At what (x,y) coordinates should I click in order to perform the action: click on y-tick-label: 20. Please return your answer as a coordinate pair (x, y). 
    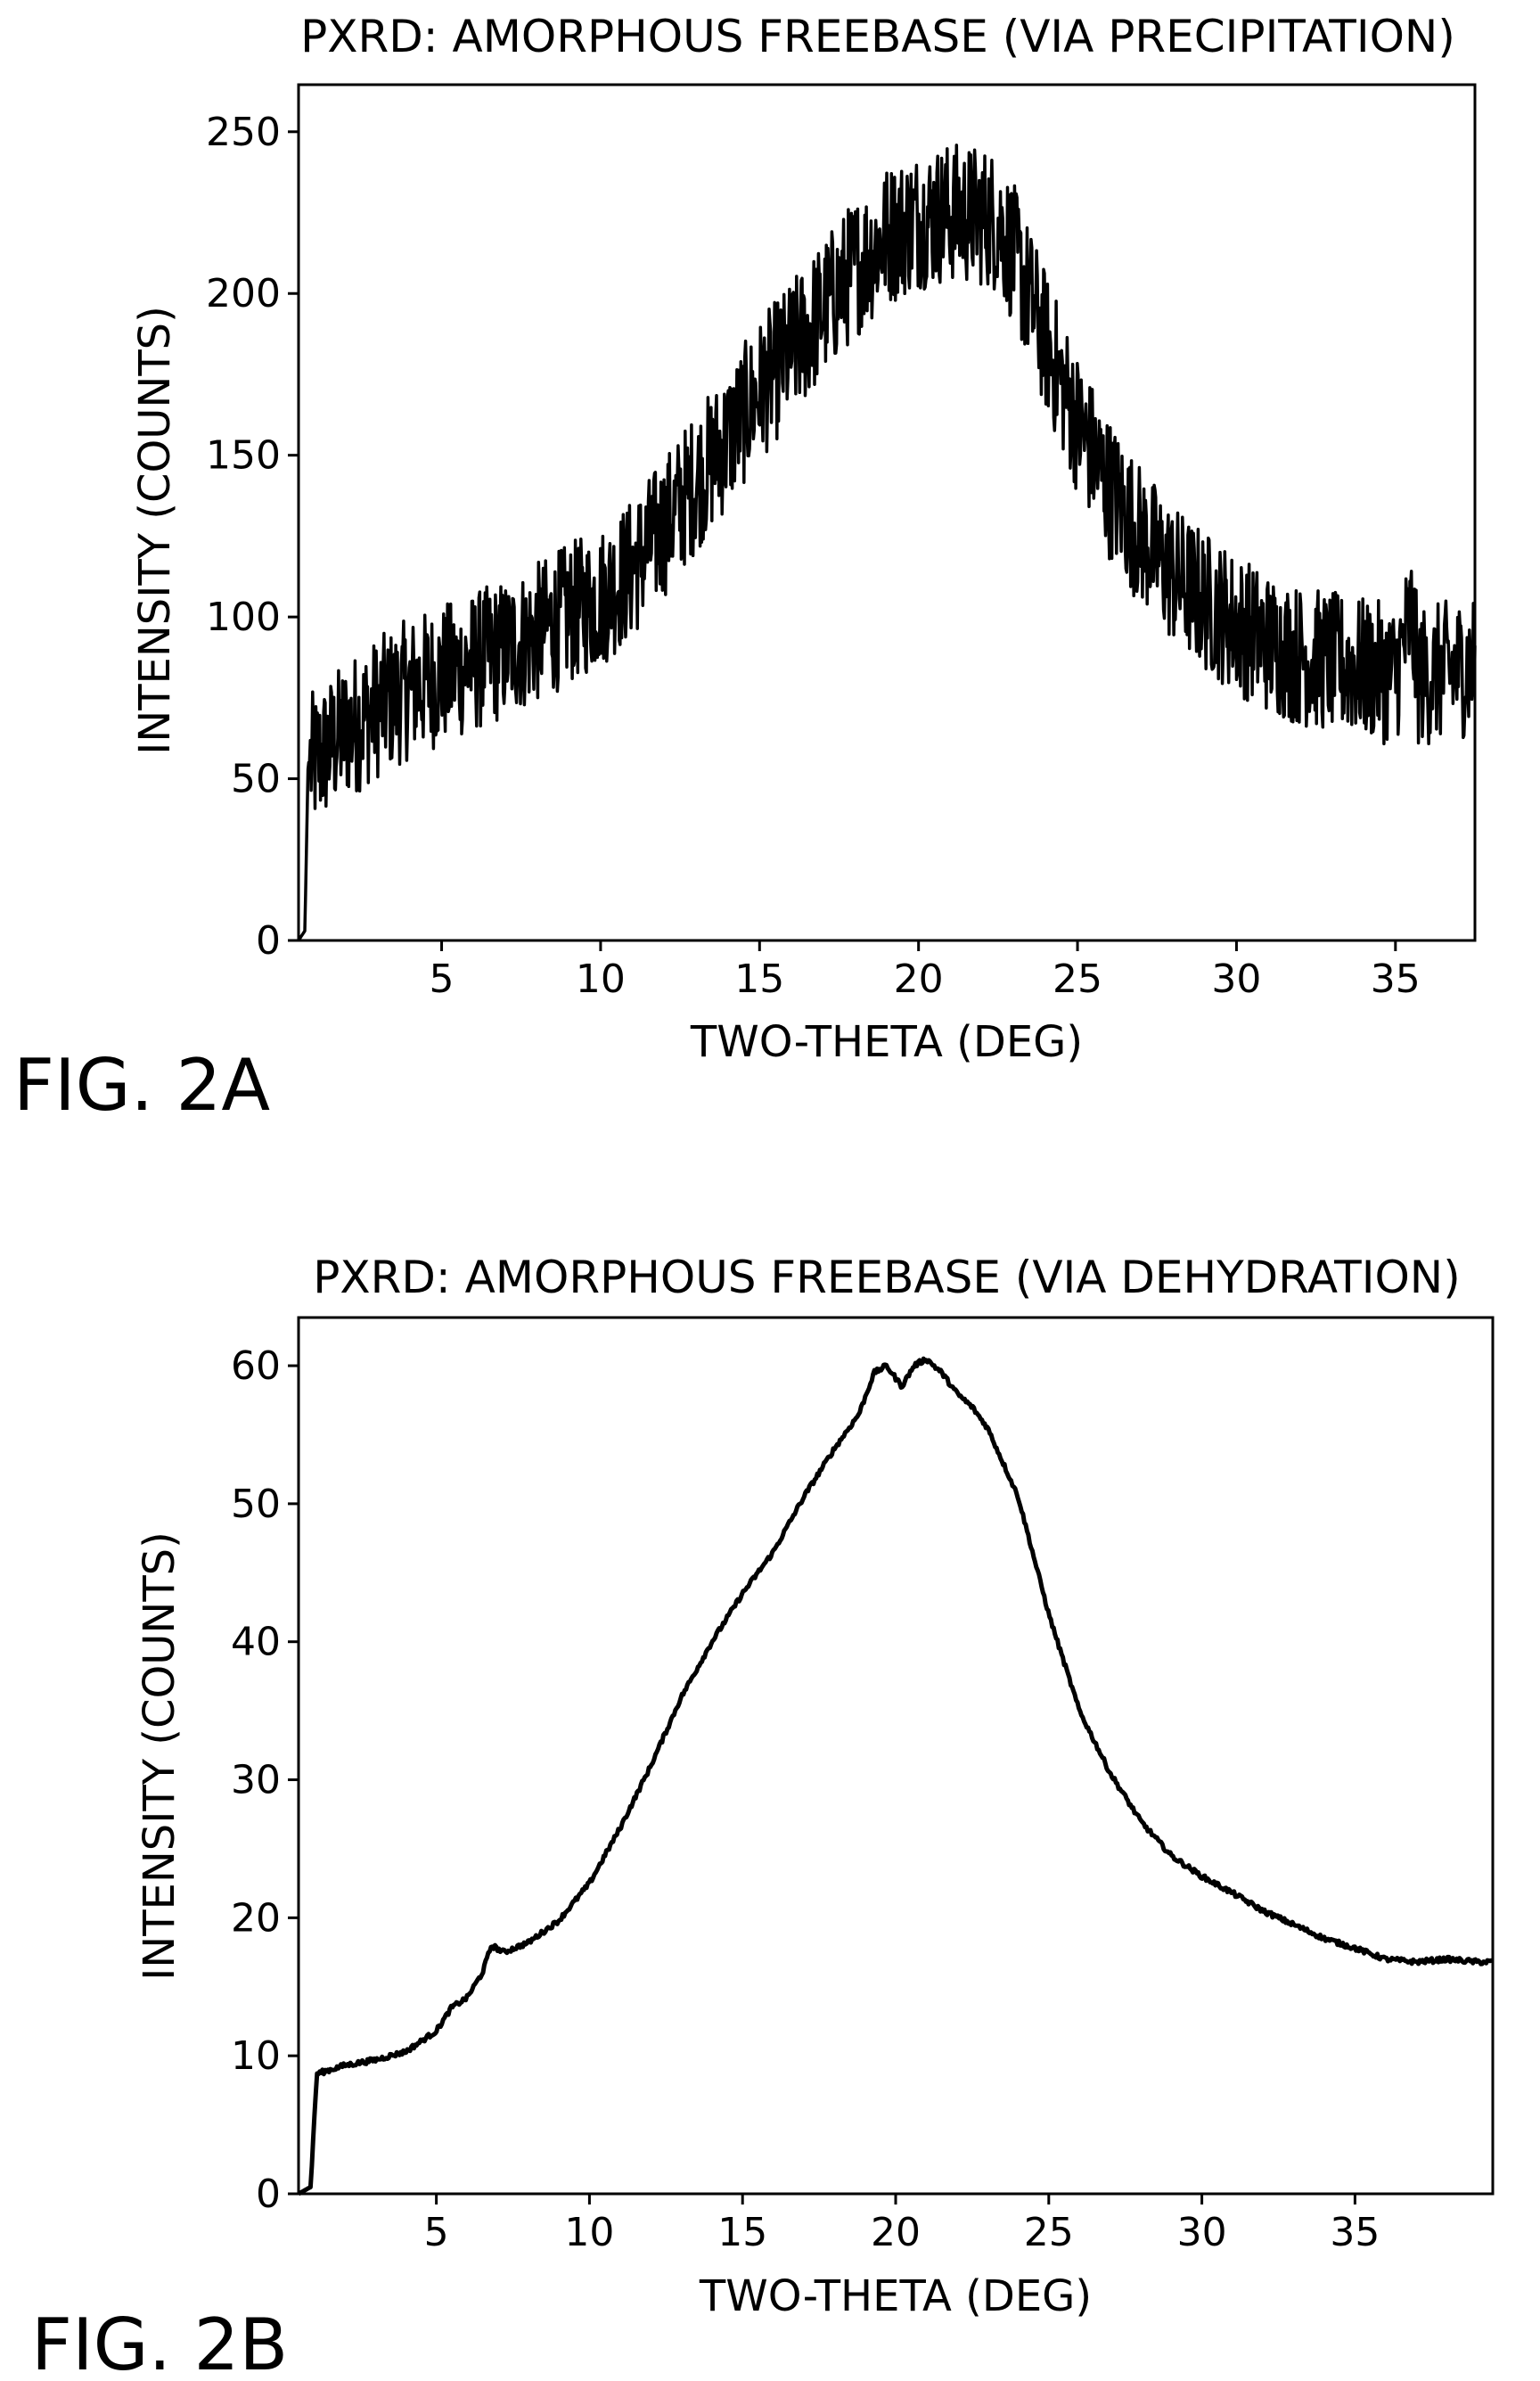
    Looking at the image, I should click on (256, 1918).